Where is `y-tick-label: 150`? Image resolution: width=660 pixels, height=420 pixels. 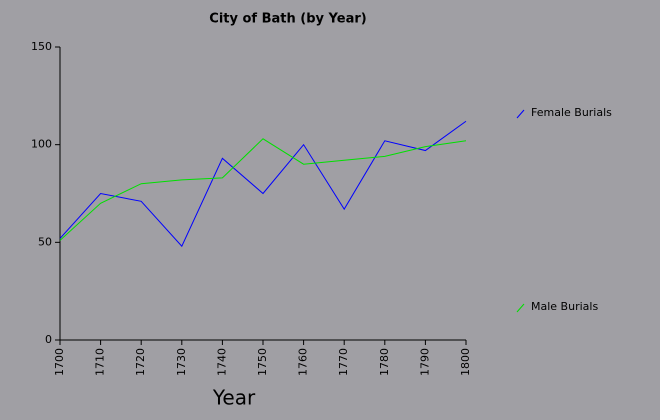
y-tick-label: 150 is located at coordinates (41, 46).